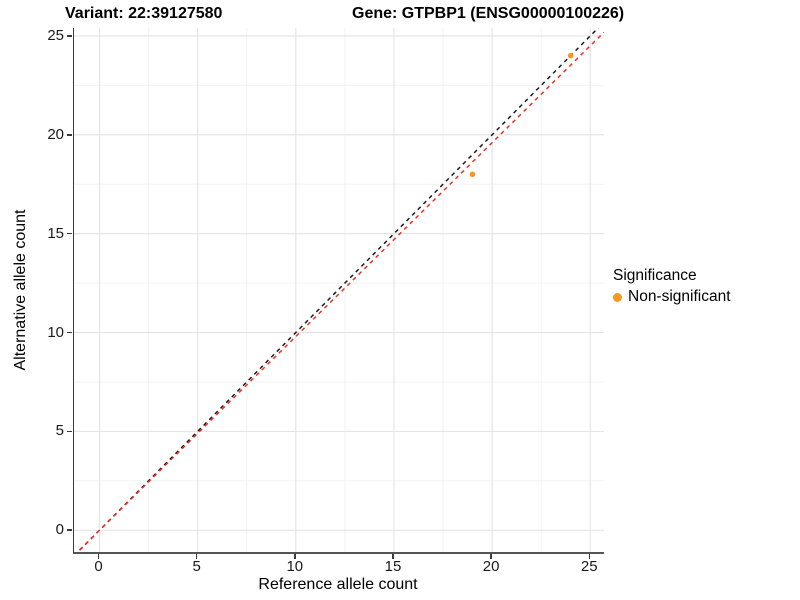 The height and width of the screenshot is (600, 800). Describe the element at coordinates (20, 290) in the screenshot. I see `y-axis-title: Alternative allele count` at that location.